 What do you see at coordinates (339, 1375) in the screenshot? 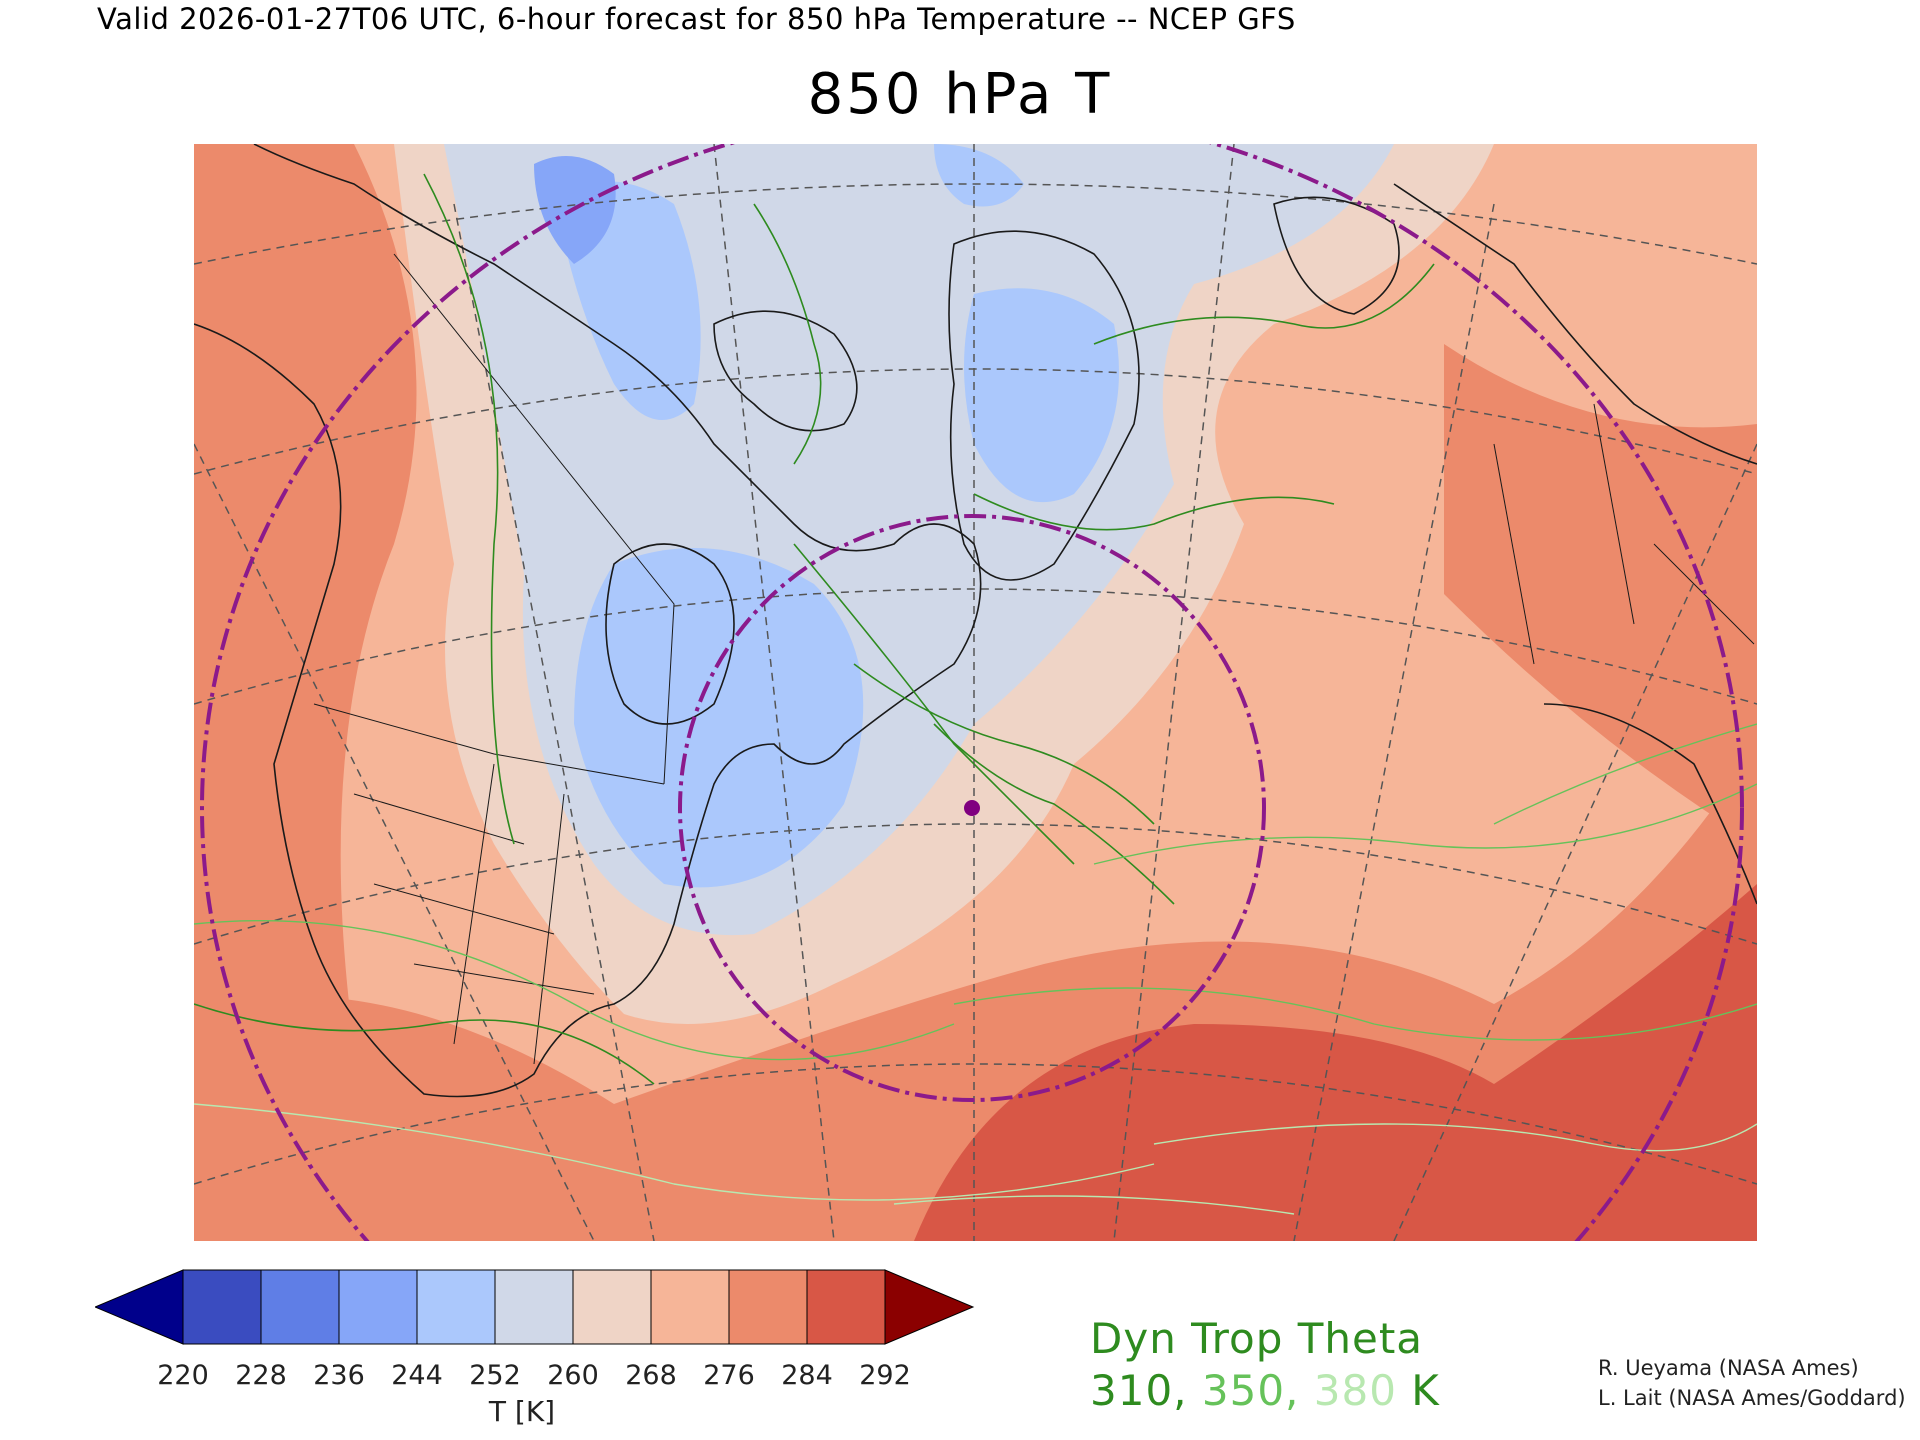
I see `colorbar-tick: 236` at bounding box center [339, 1375].